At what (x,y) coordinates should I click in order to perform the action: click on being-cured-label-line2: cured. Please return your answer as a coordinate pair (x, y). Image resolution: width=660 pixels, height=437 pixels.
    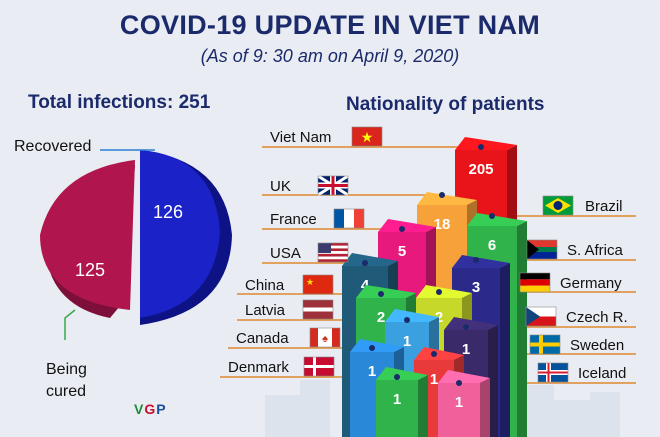
    Looking at the image, I should click on (66, 391).